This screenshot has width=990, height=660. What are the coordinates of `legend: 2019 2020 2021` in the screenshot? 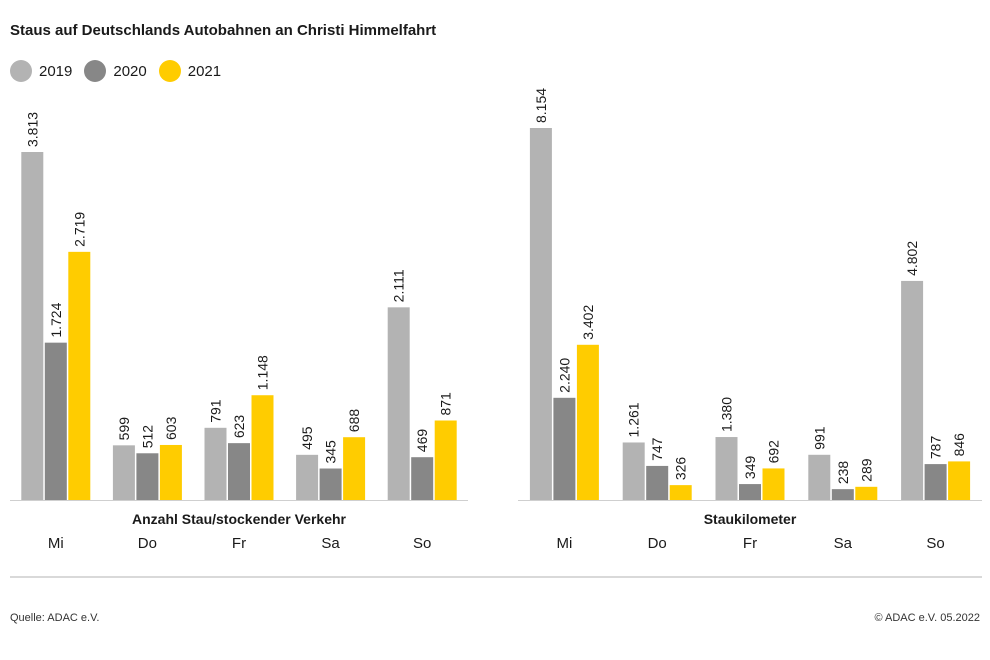 It's located at (121, 71).